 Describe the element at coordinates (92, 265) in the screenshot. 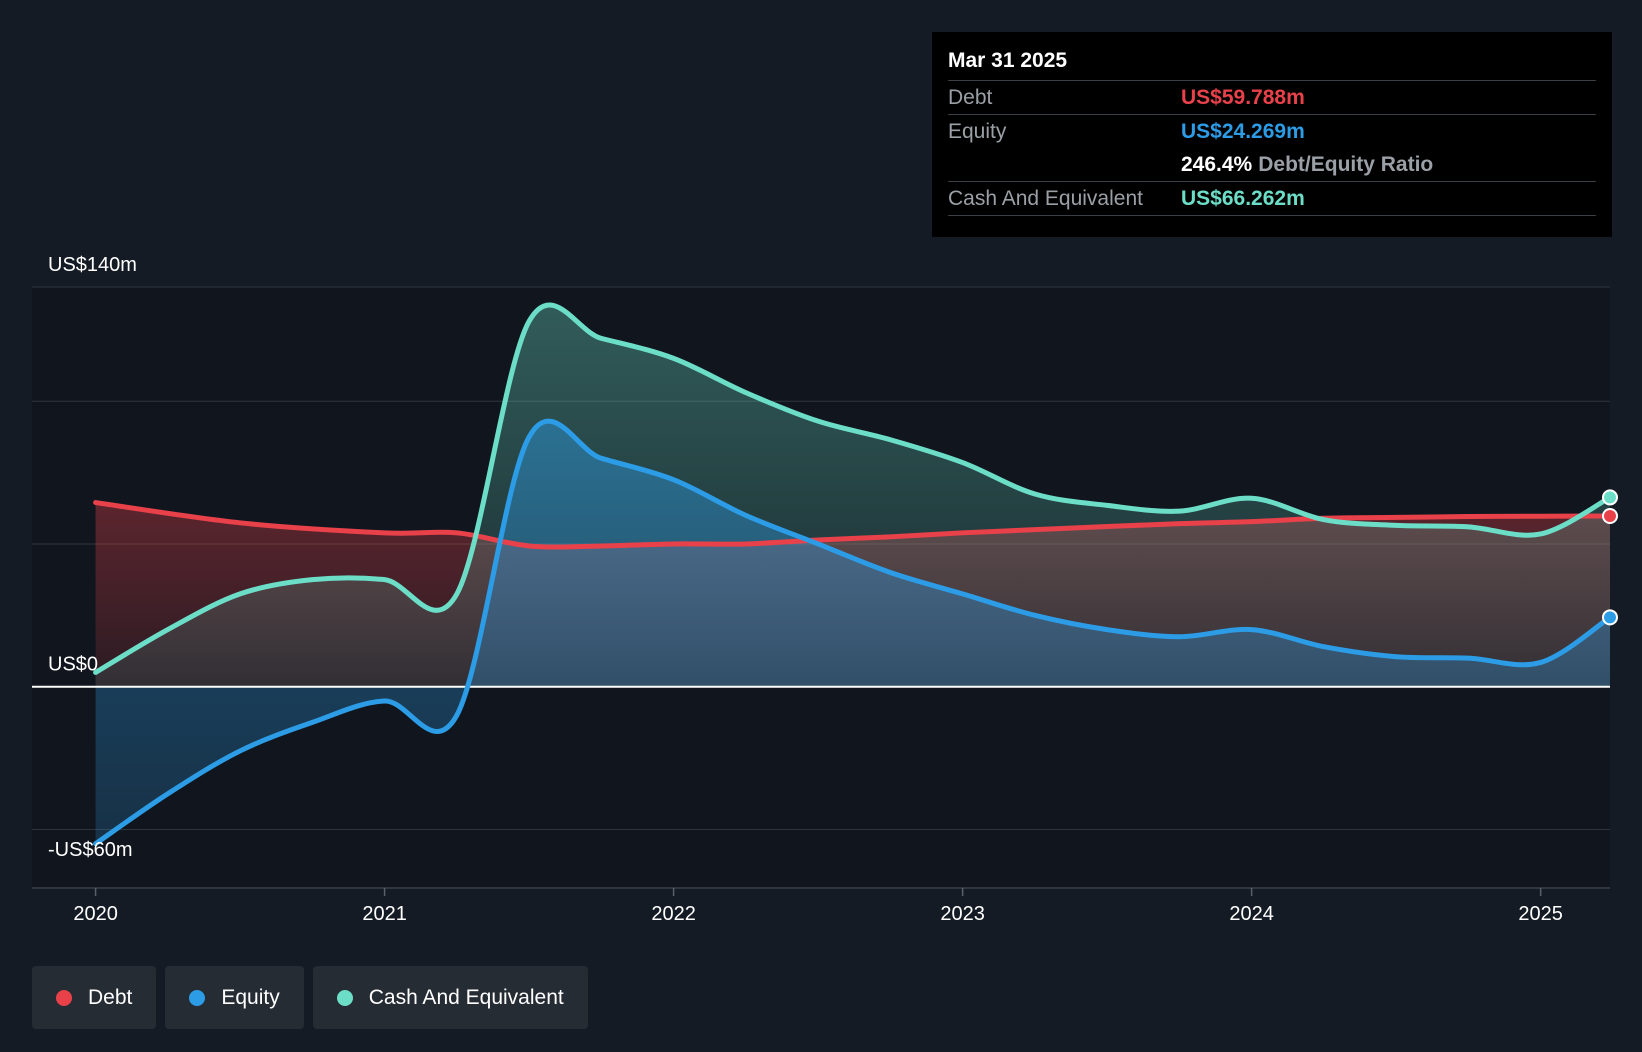

I see `y-axis-top-label: US$140m` at that location.